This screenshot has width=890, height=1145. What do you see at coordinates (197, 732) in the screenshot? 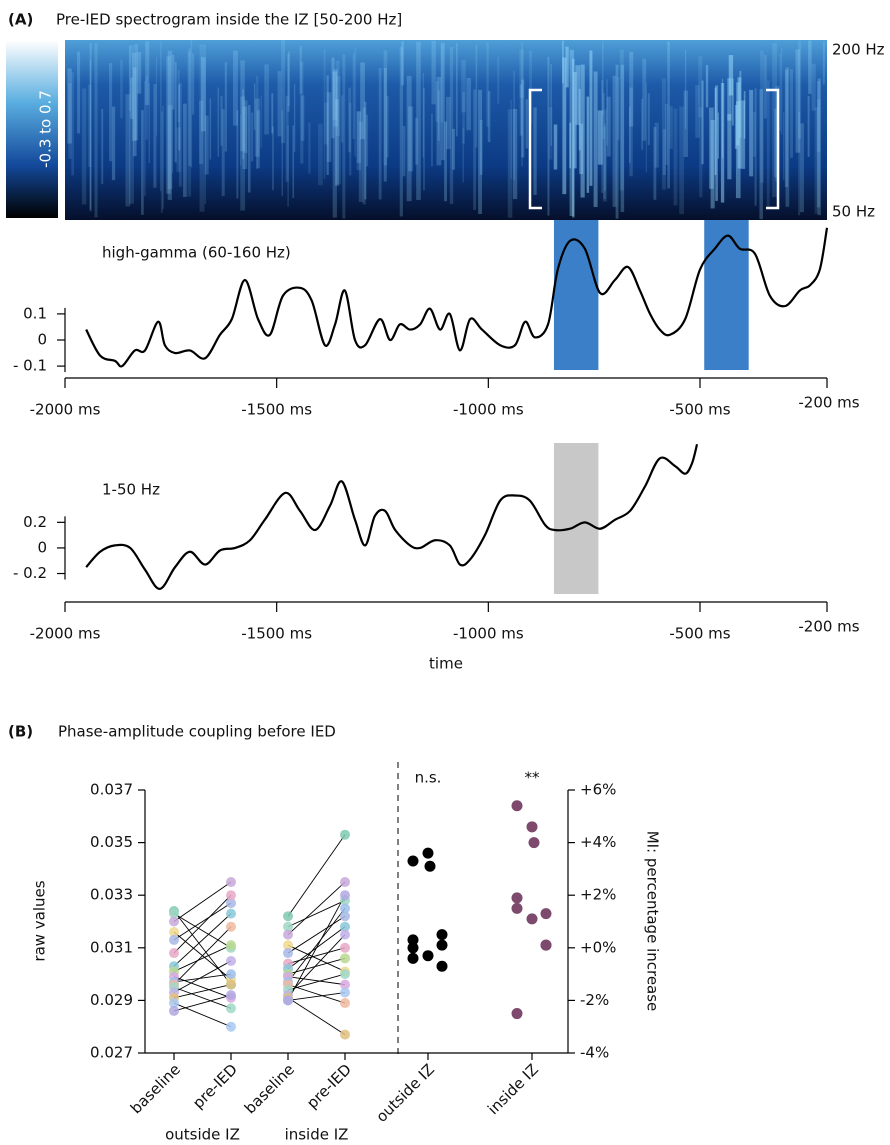
I see `panel-title: Phase-amplitude coupling before IED` at bounding box center [197, 732].